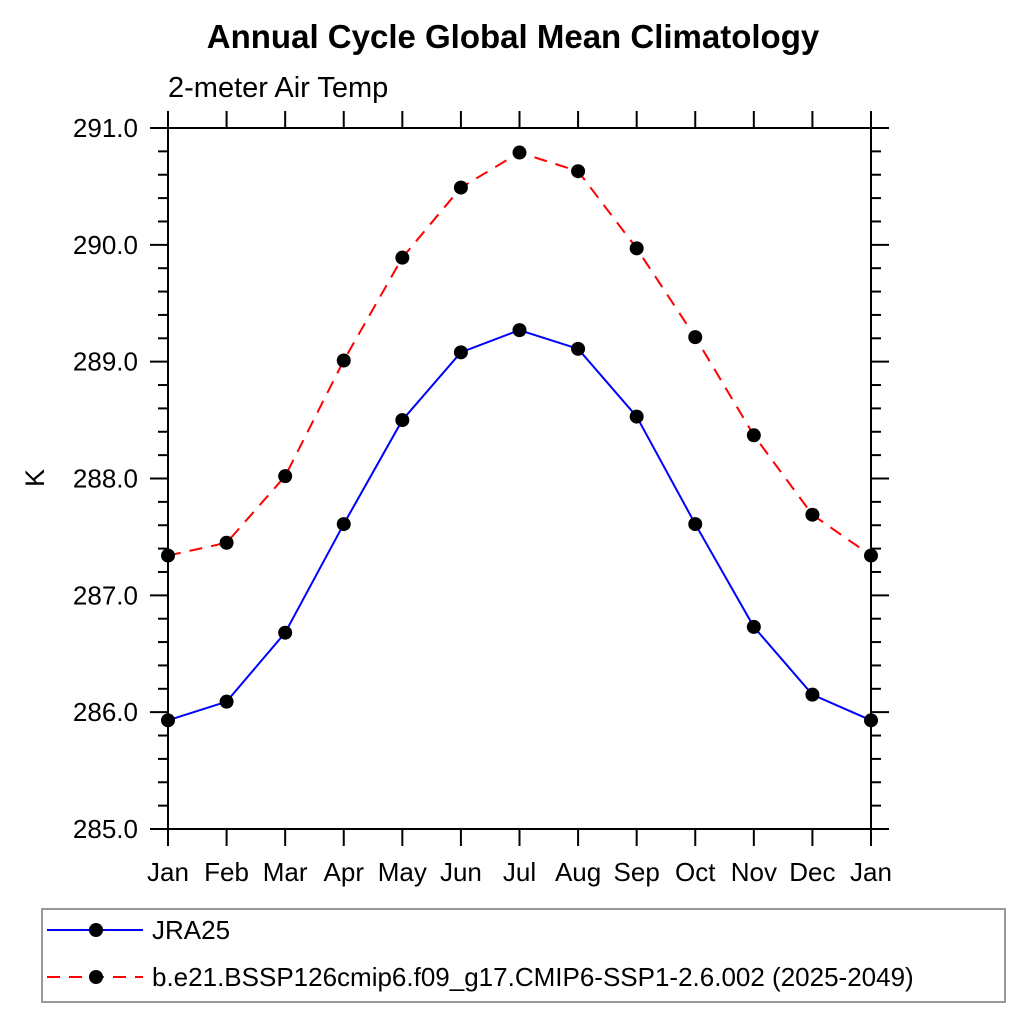  I want to click on y-tick-label: 285.0, so click(105, 829).